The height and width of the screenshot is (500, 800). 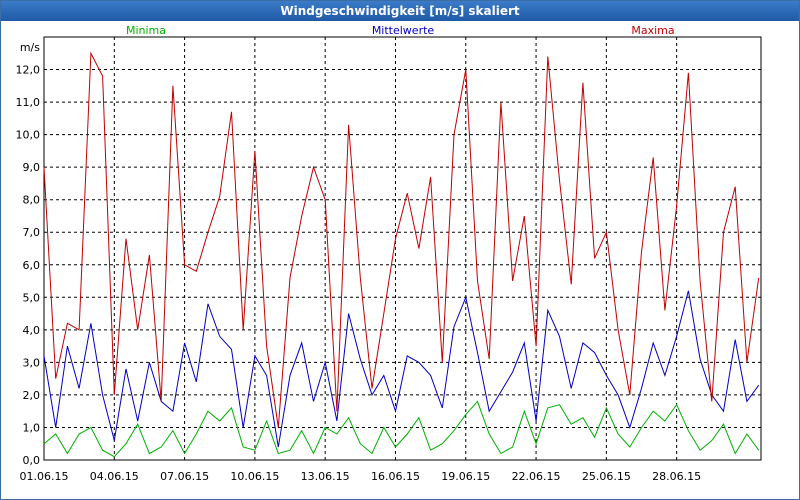 What do you see at coordinates (28, 102) in the screenshot?
I see `y-tick-label: 11,0` at bounding box center [28, 102].